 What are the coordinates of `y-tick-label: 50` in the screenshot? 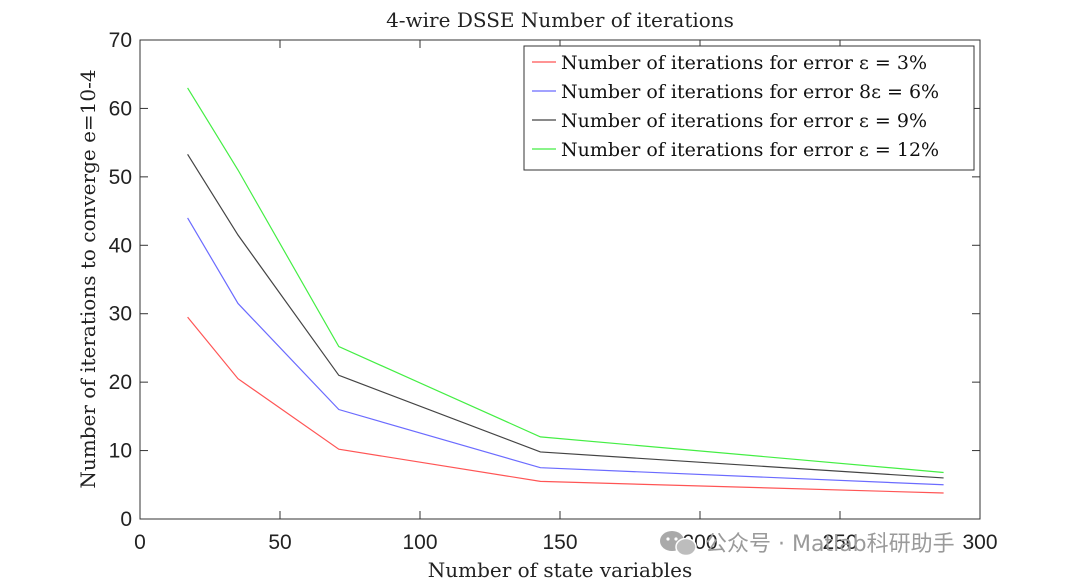 It's located at (120, 177).